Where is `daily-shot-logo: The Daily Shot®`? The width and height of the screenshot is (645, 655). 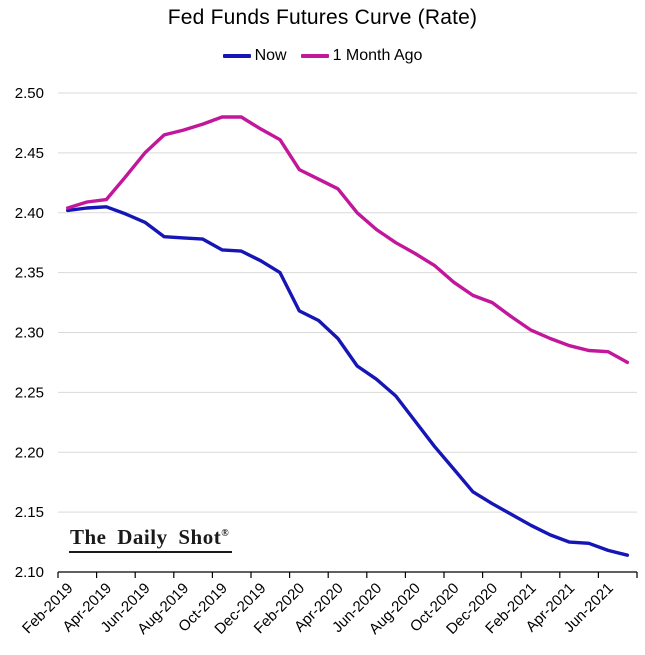 daily-shot-logo: The Daily Shot® is located at coordinates (151, 539).